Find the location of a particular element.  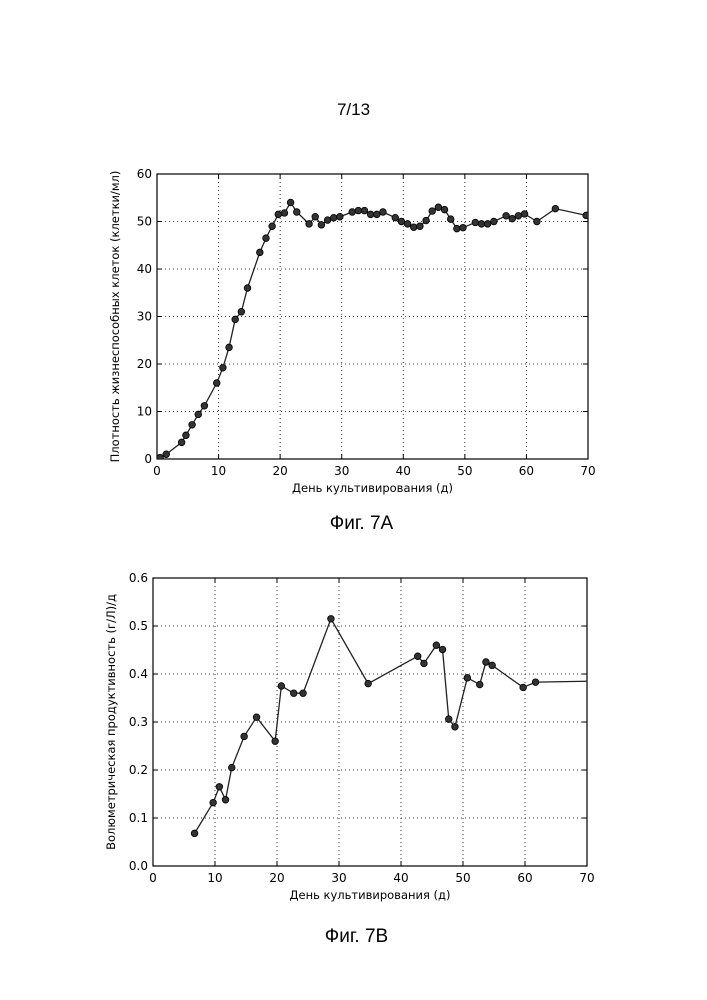

y-tick-label: 20 is located at coordinates (144, 364).